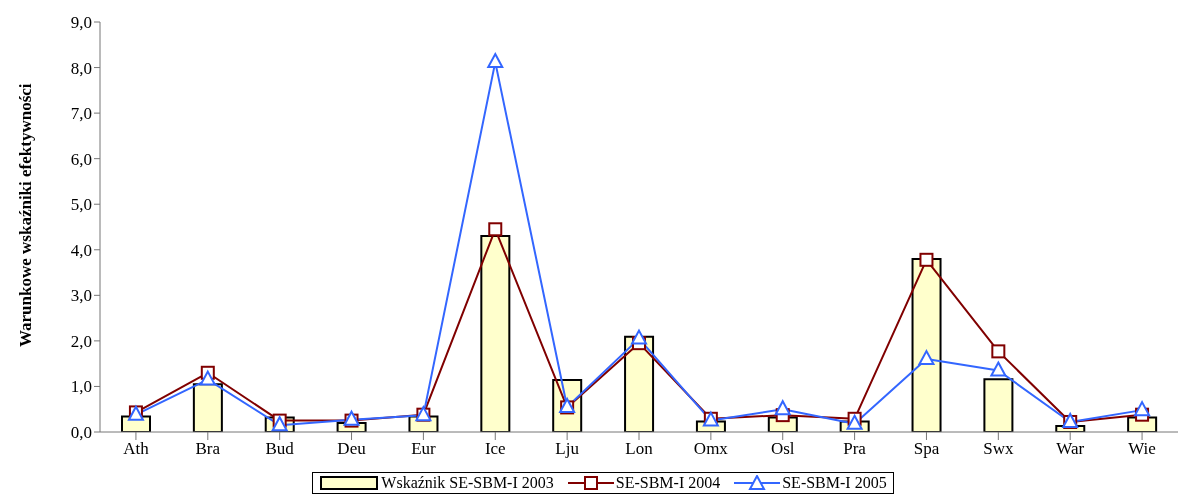  I want to click on x-tick-label: Swx, so click(998, 449).